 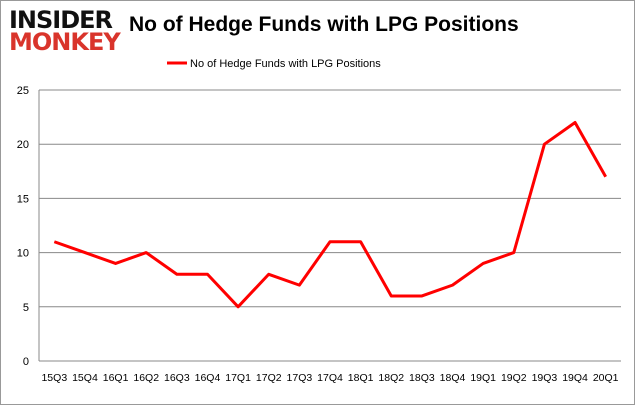 What do you see at coordinates (23, 199) in the screenshot?
I see `y-tick-label: 15` at bounding box center [23, 199].